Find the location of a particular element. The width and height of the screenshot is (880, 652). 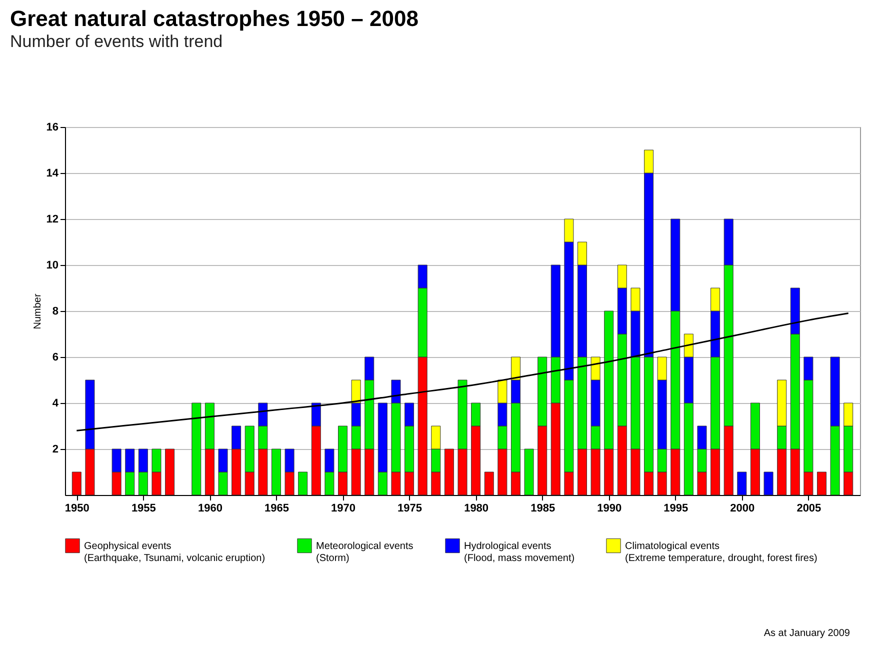

x-tick-label: 1995 is located at coordinates (676, 508).